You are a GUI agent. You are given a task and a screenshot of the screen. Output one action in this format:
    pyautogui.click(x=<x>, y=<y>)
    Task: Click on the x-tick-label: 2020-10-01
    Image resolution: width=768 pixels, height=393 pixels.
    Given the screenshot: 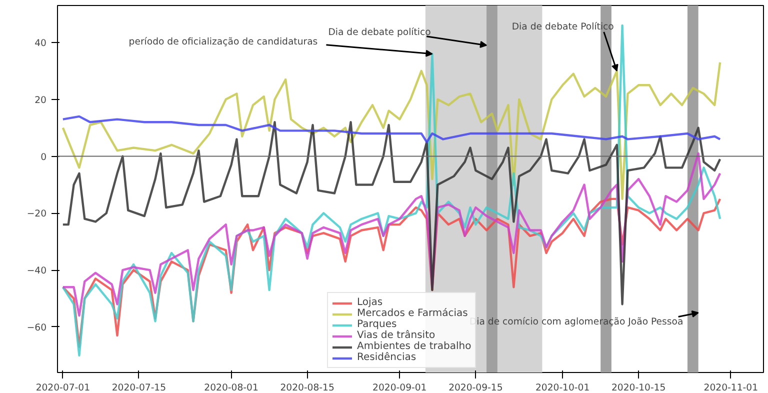 What is the action you would take?
    pyautogui.click(x=562, y=387)
    